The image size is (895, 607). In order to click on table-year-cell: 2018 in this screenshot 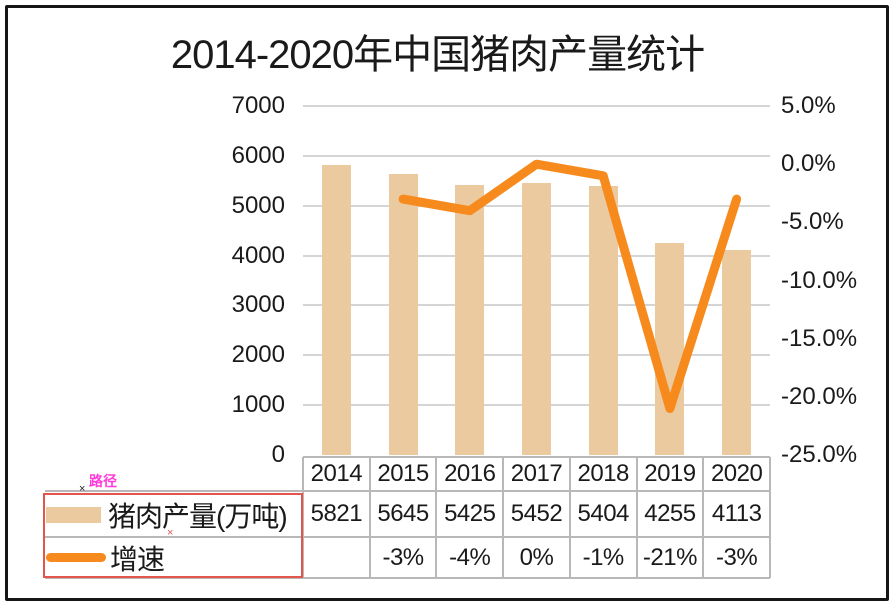, I will do `click(603, 473)`.